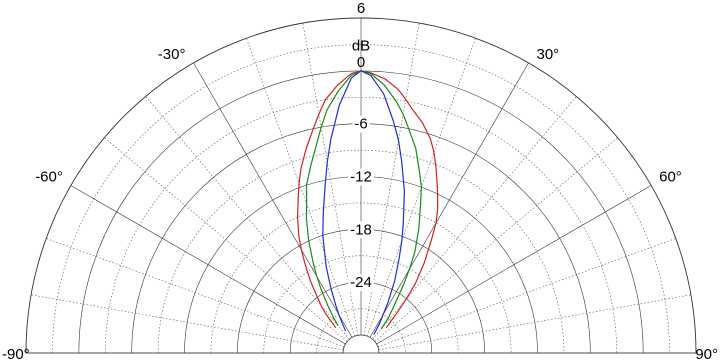 The height and width of the screenshot is (363, 720). I want to click on series-group, so click(368, 202).